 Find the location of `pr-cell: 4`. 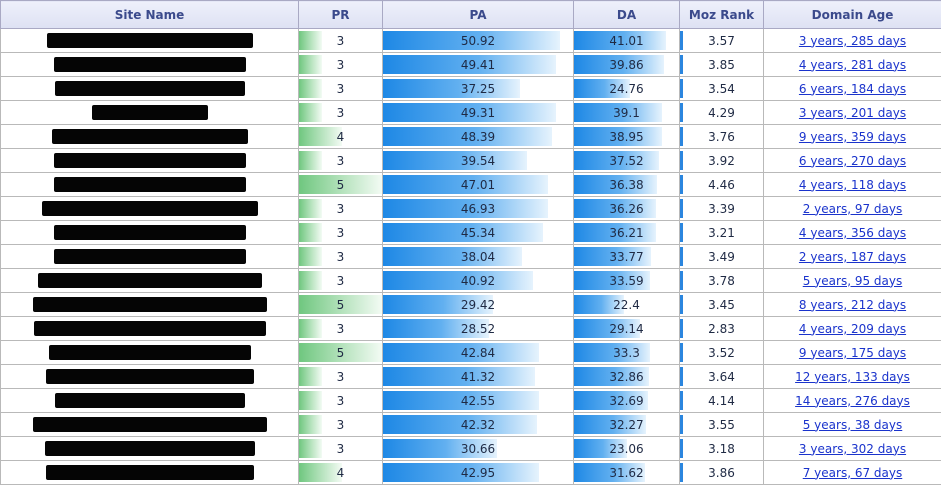

pr-cell: 4 is located at coordinates (340, 472).